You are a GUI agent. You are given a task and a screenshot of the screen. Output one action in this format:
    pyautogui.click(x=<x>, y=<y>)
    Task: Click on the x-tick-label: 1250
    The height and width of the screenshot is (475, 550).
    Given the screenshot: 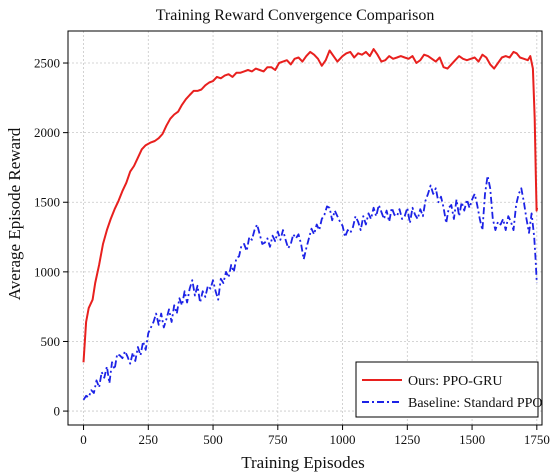 What is the action you would take?
    pyautogui.click(x=407, y=439)
    